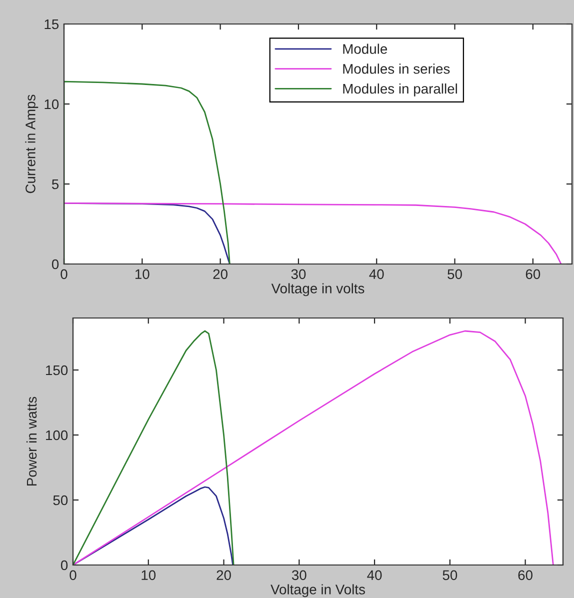 Image resolution: width=574 pixels, height=598 pixels. I want to click on y-tick-label: 10, so click(51, 104).